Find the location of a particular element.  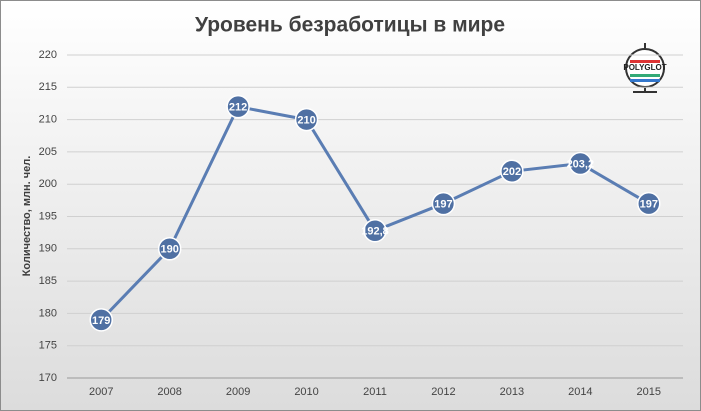

x-tick-label: 2014 is located at coordinates (580, 392).